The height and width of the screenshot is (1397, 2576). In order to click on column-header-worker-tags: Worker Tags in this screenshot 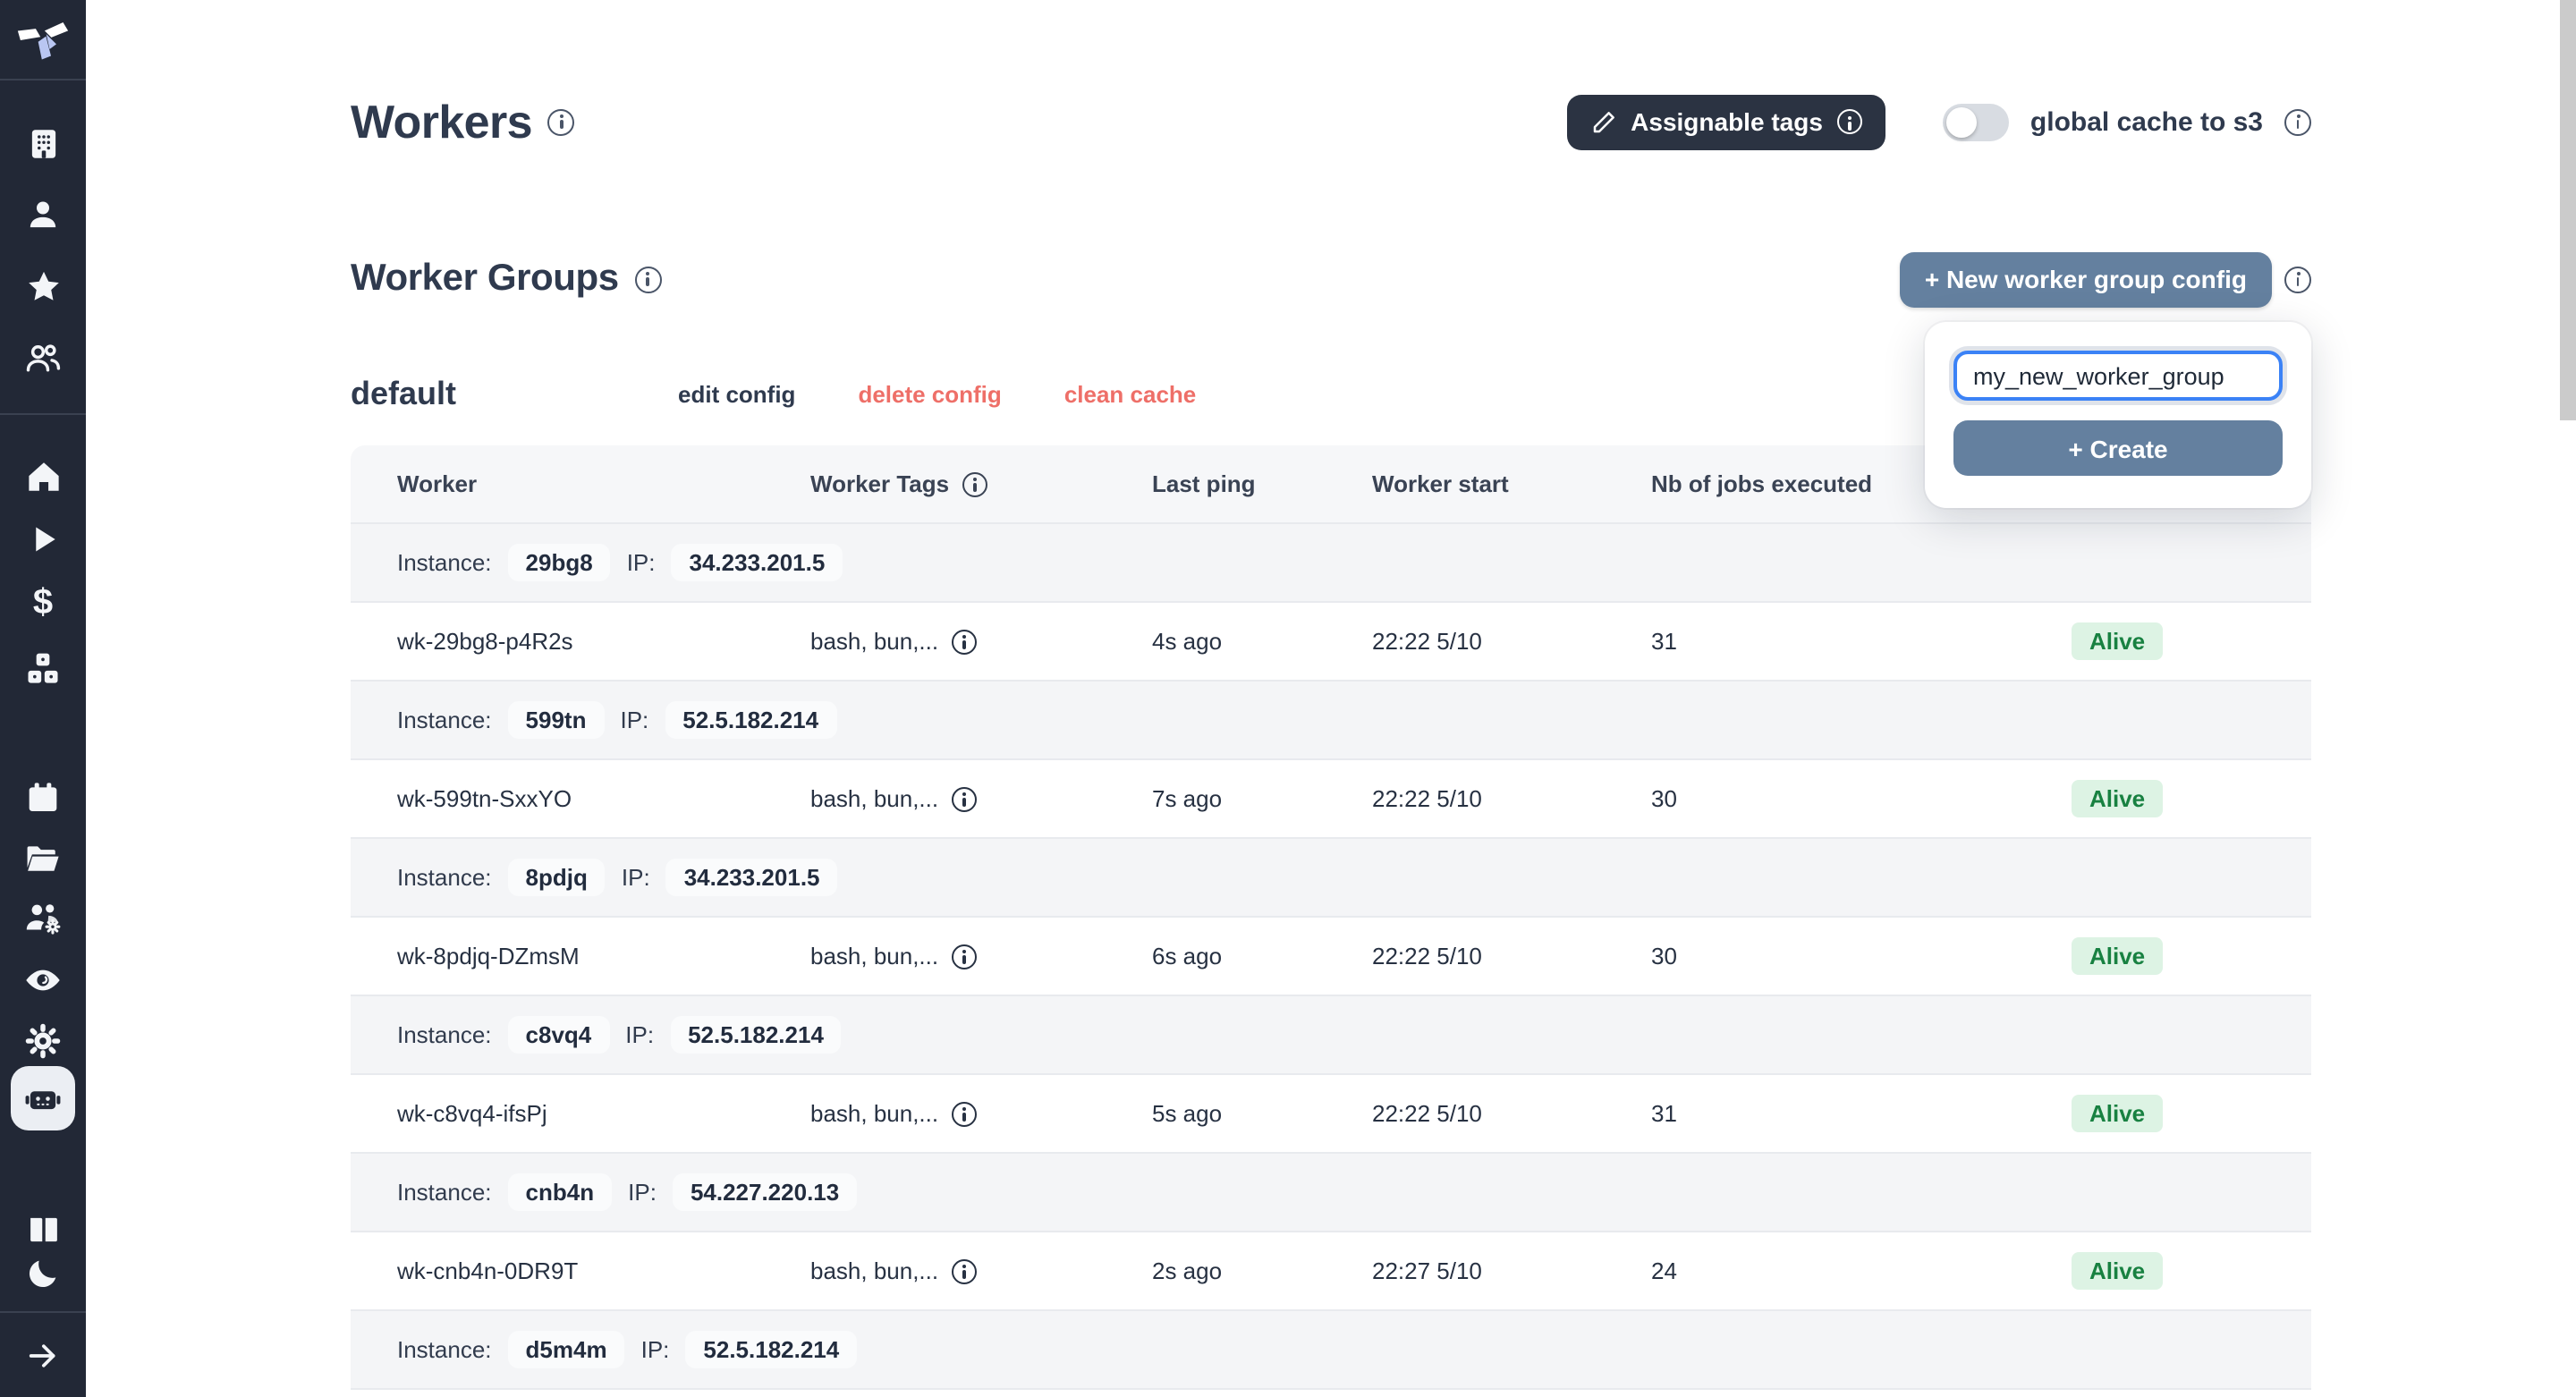, I will do `click(981, 483)`.